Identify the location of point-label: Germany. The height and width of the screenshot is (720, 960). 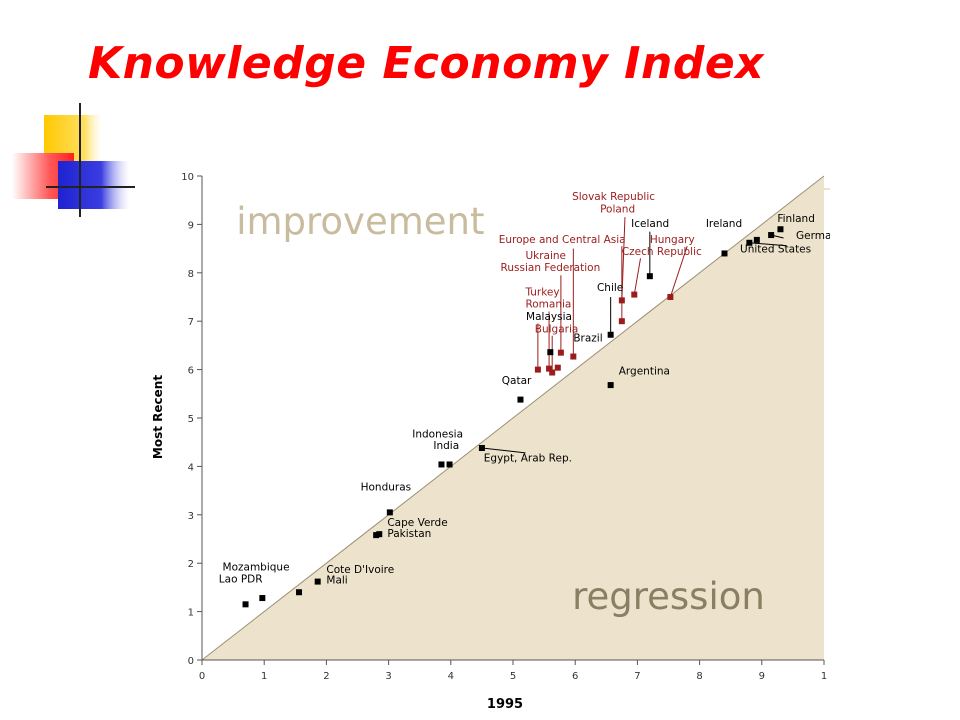
(813, 236).